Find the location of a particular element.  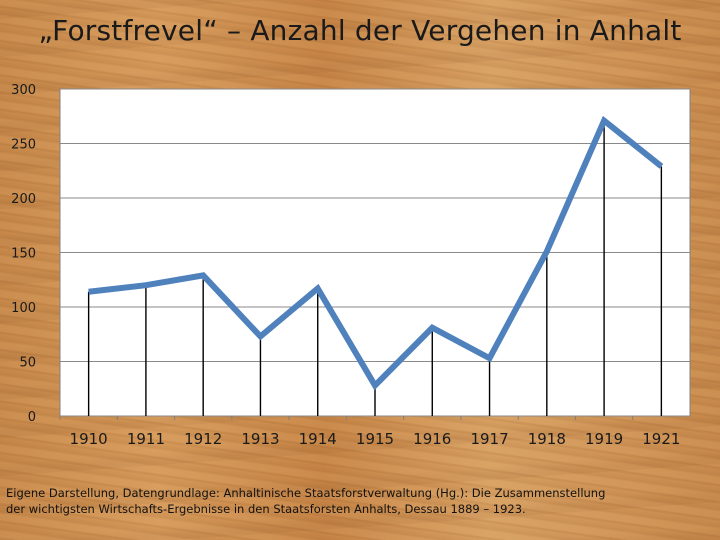

x-tick-label: 1918 is located at coordinates (547, 439).